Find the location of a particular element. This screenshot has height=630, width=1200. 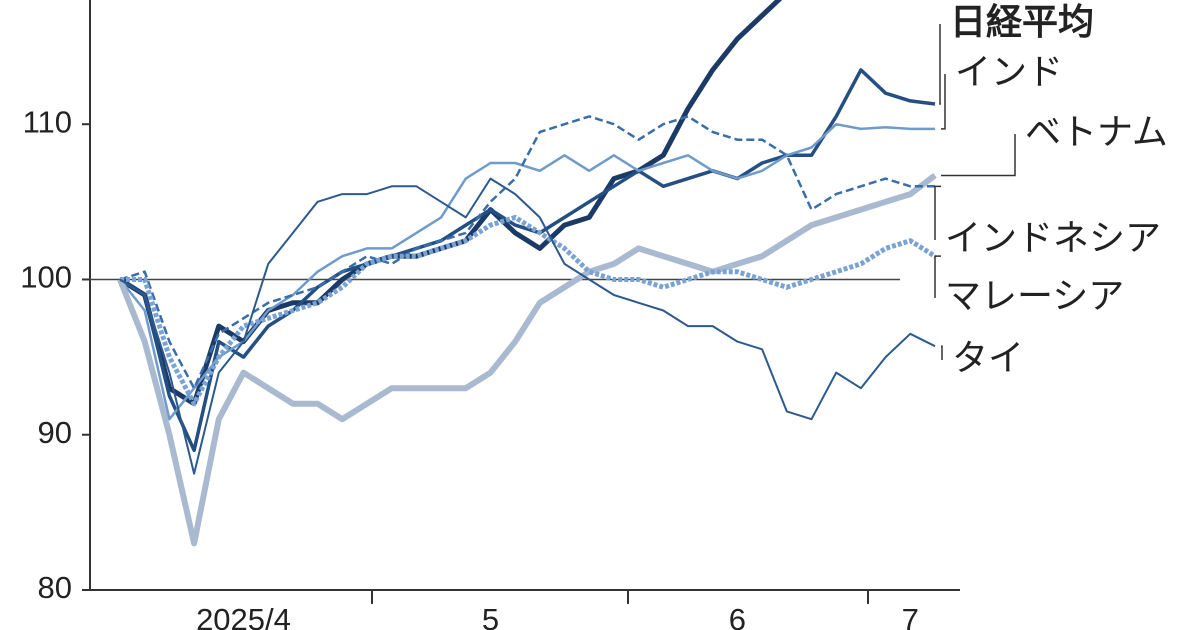

legend-label: インドネシア is located at coordinates (1053, 238).